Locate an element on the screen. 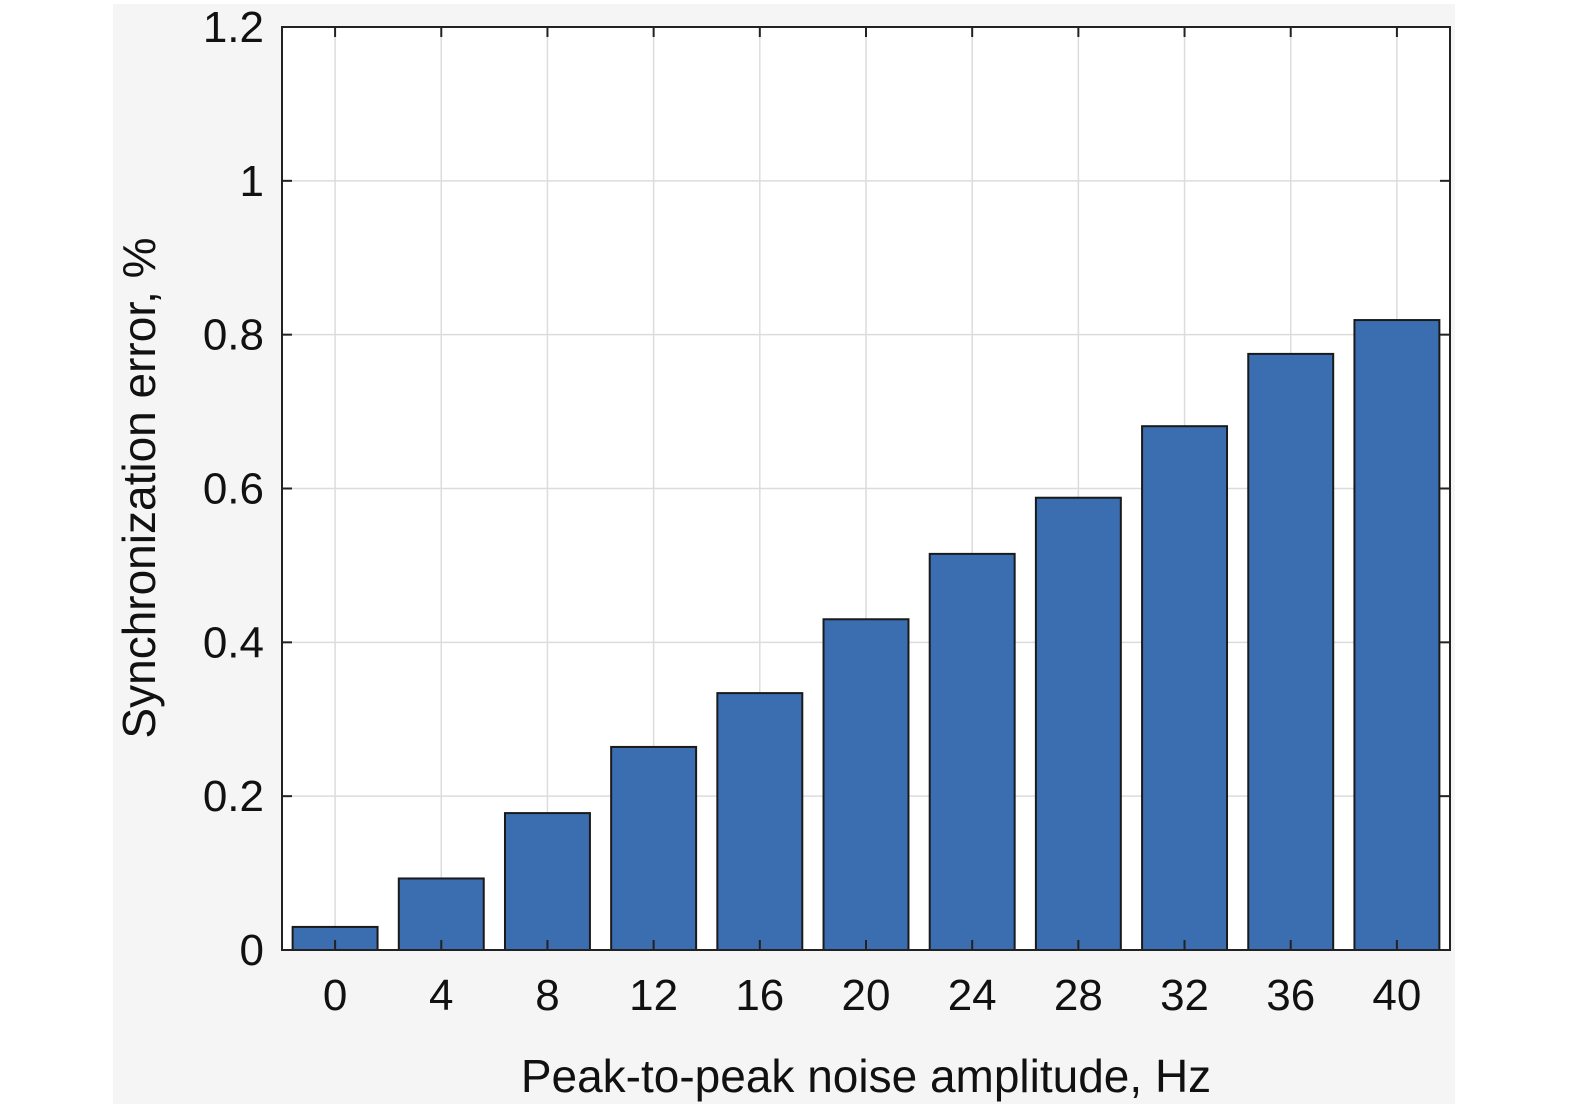 This screenshot has width=1575, height=1117. x-tick-label: 36 is located at coordinates (1290, 995).